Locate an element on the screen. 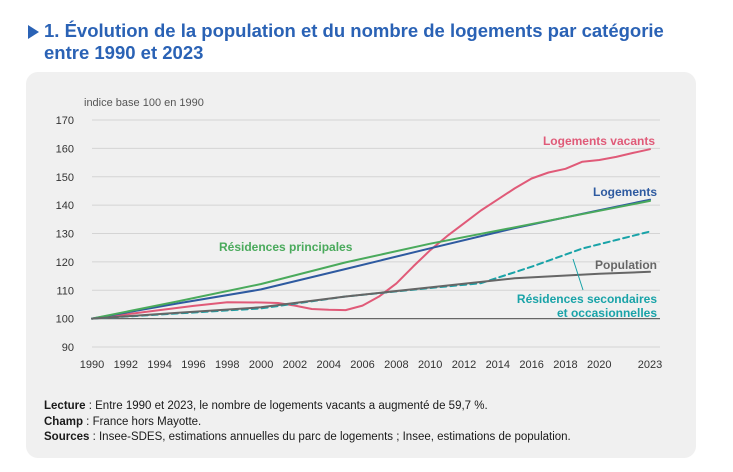  x-tick-label: 2016 is located at coordinates (531, 365).